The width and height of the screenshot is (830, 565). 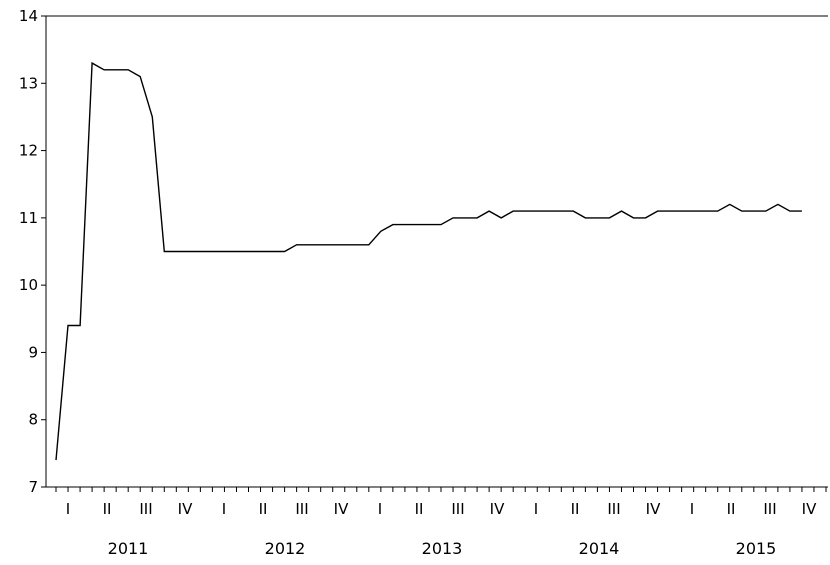 What do you see at coordinates (28, 151) in the screenshot?
I see `y-tick-label: 12` at bounding box center [28, 151].